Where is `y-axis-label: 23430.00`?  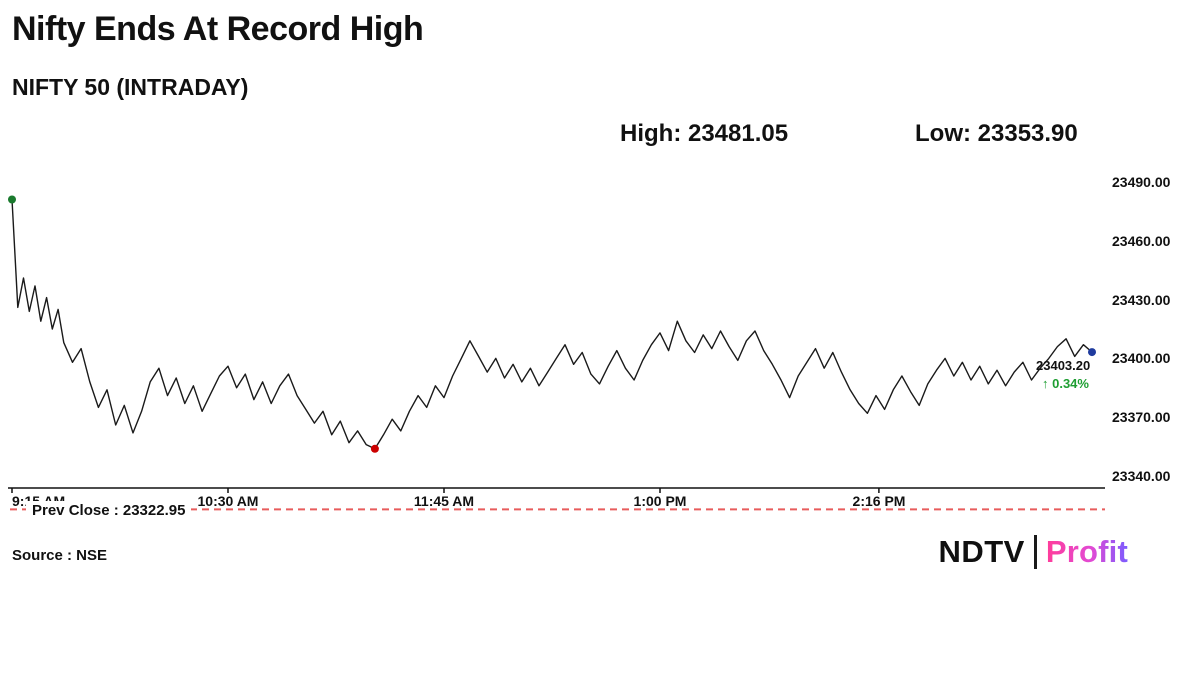 y-axis-label: 23430.00 is located at coordinates (1141, 300).